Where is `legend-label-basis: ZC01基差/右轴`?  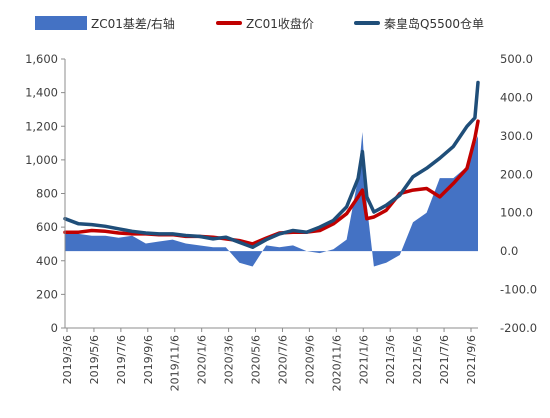
legend-label-basis: ZC01基差/右轴 is located at coordinates (133, 23).